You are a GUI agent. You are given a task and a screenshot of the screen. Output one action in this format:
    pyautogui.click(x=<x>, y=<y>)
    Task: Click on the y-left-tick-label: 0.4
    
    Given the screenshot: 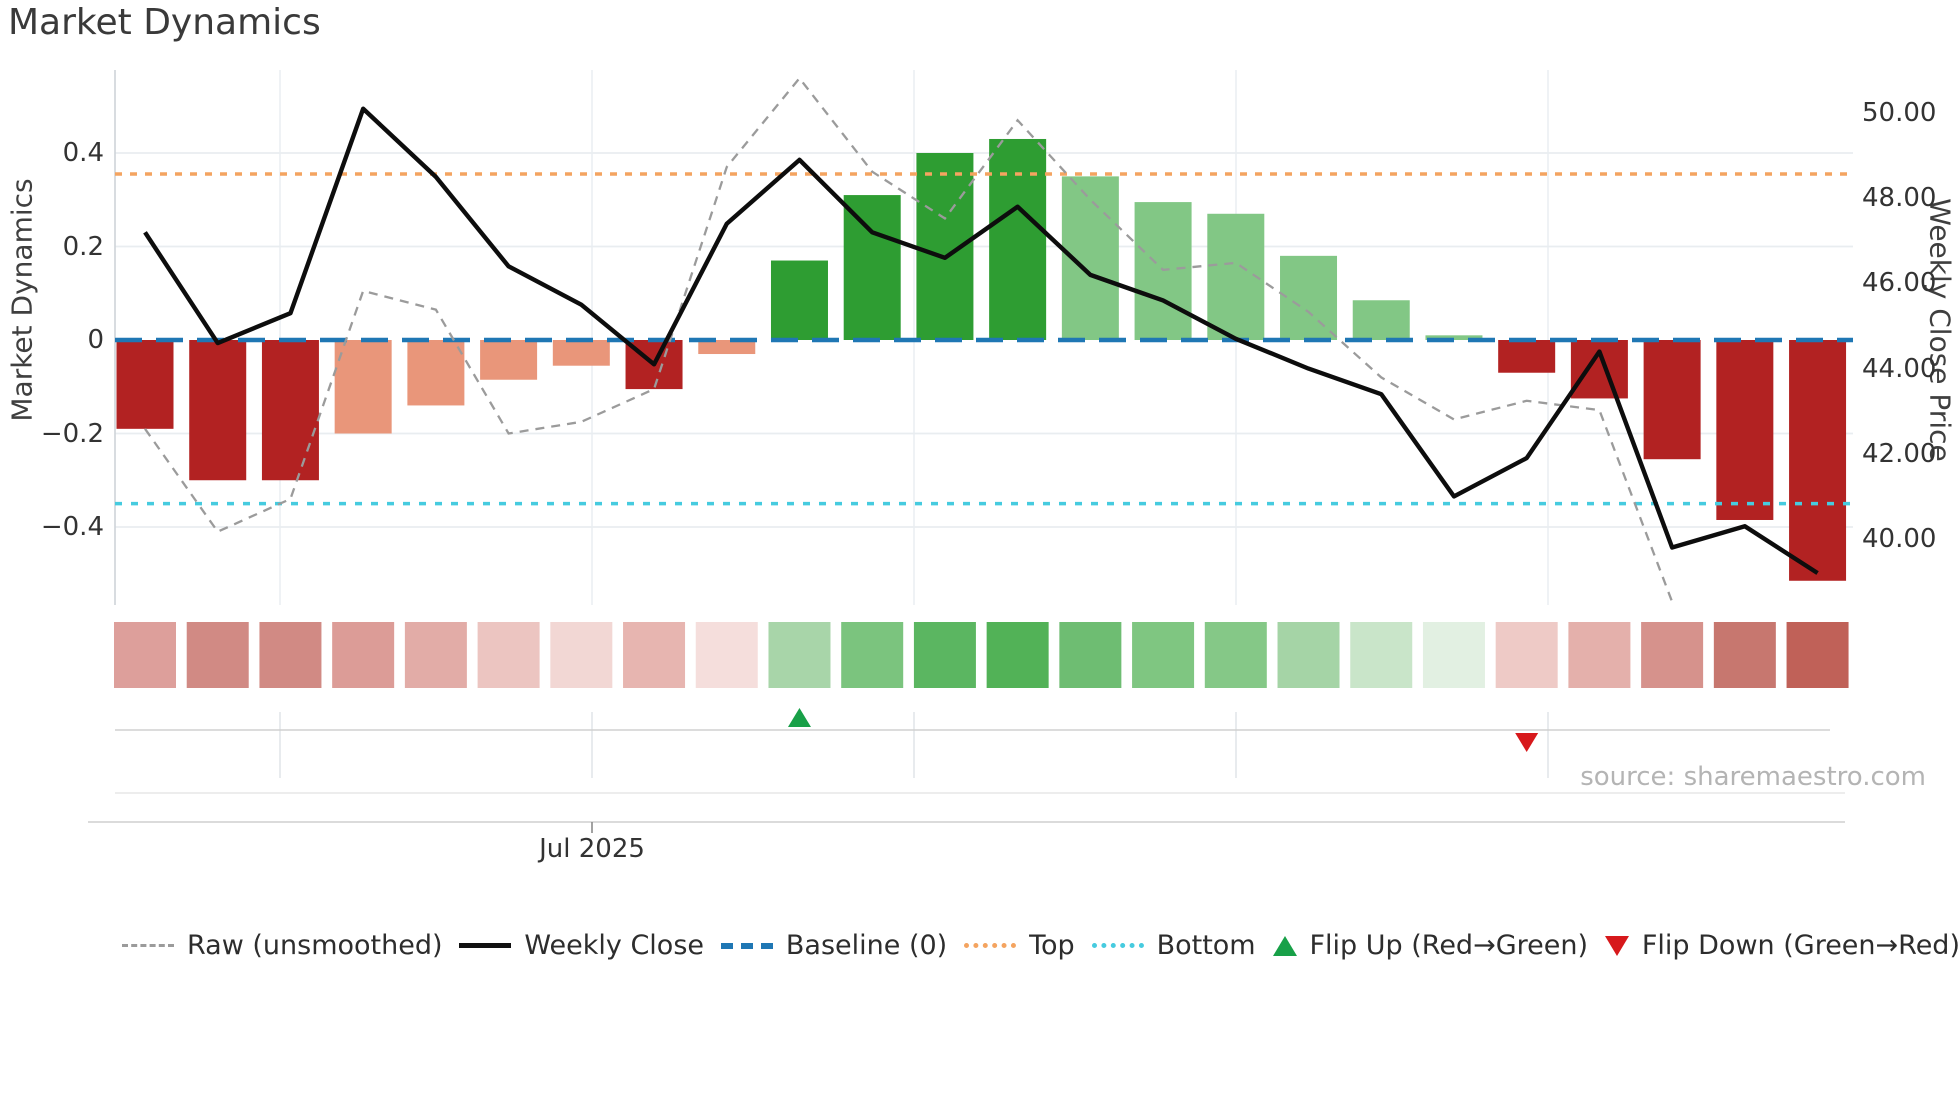 What is the action you would take?
    pyautogui.click(x=83, y=153)
    